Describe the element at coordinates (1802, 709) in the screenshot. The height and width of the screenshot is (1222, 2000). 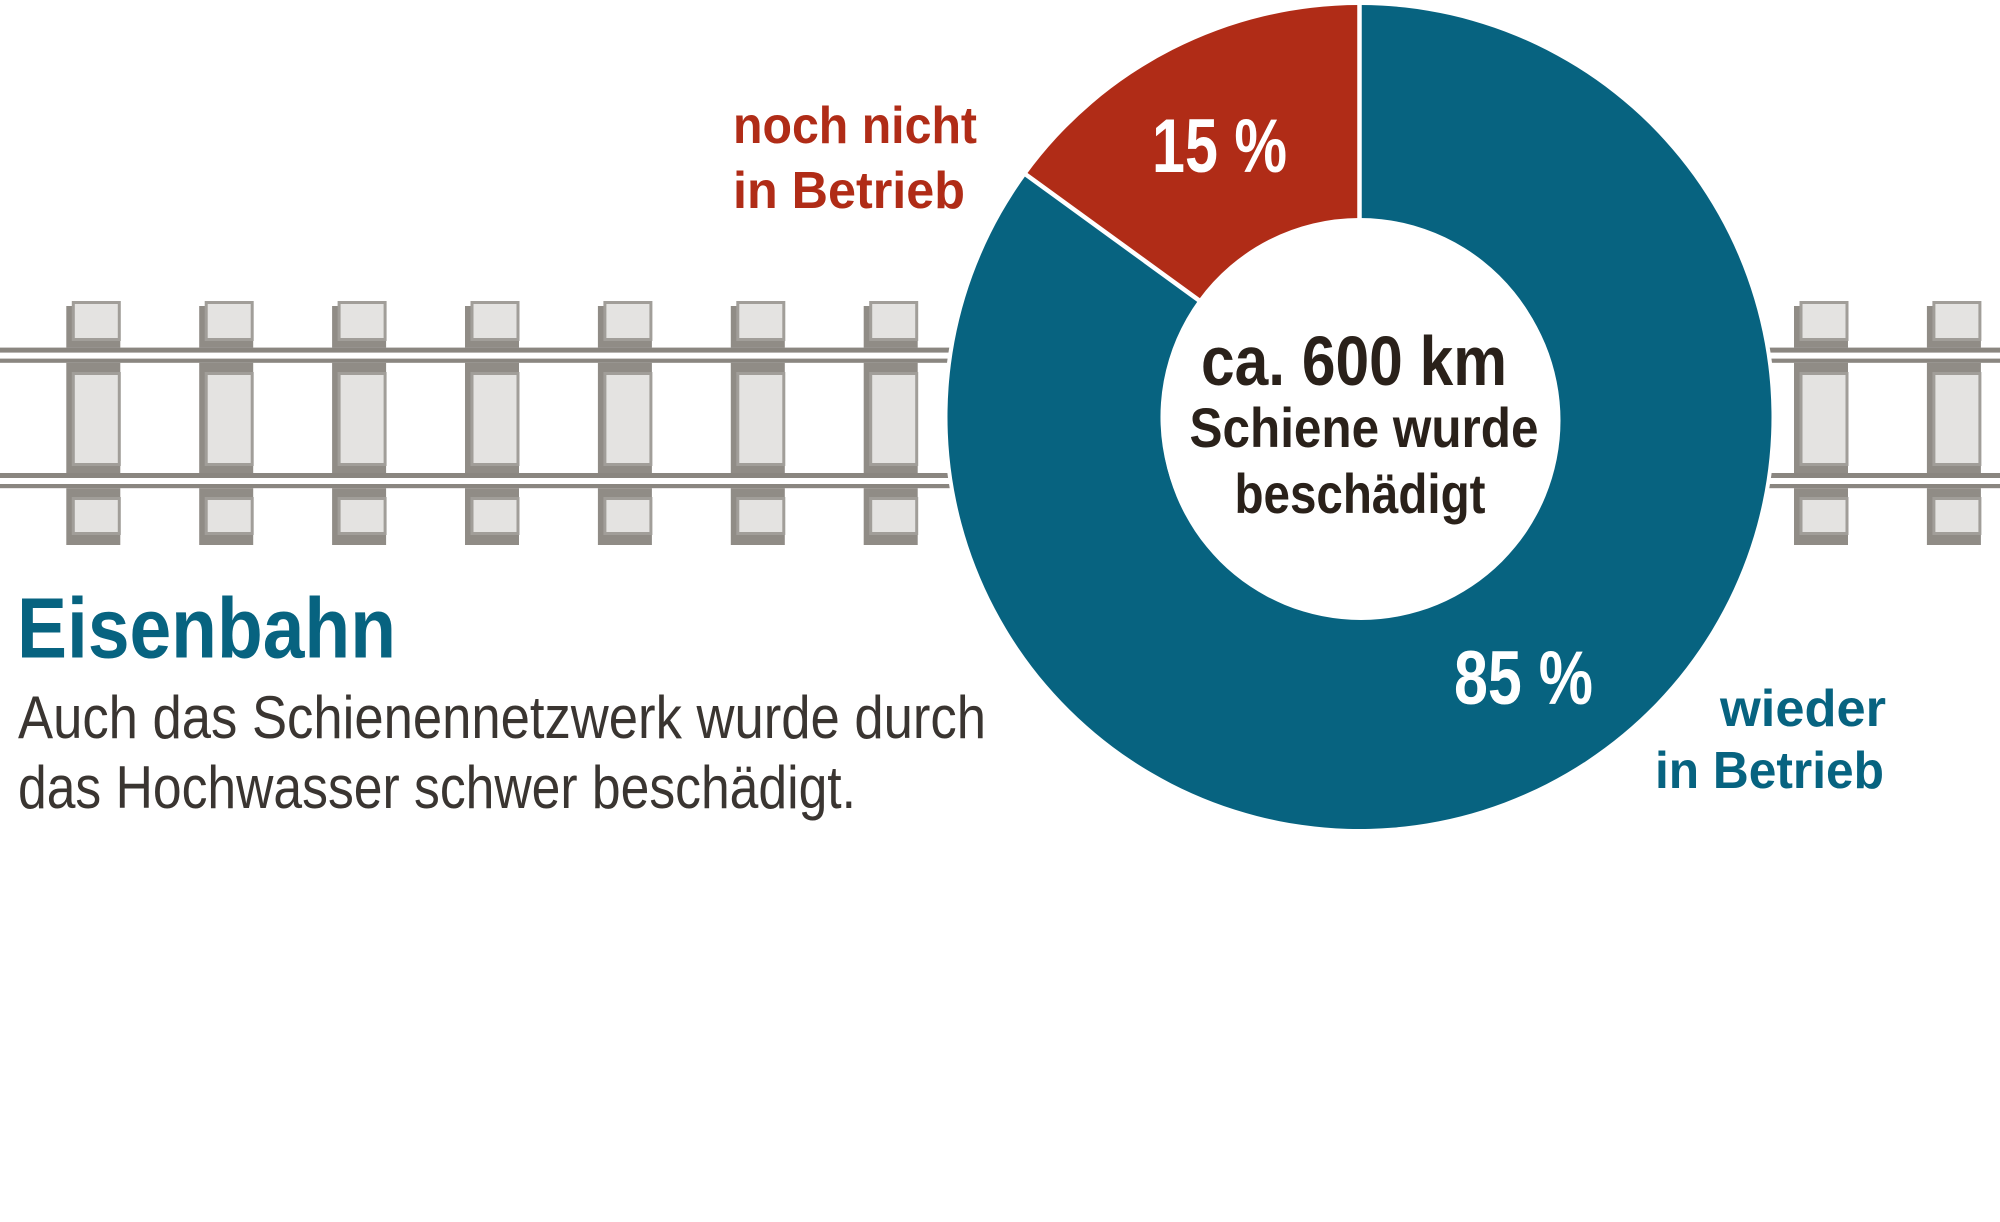
I see `svg-text: wieder` at that location.